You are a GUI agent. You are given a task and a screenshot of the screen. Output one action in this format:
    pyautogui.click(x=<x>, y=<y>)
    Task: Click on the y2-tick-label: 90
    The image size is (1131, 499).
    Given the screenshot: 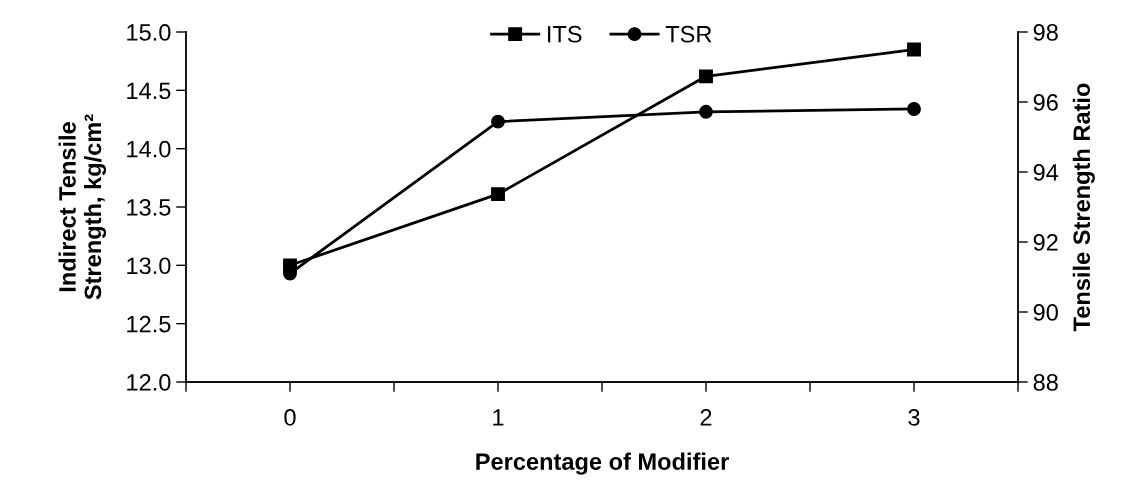 What is the action you would take?
    pyautogui.click(x=1045, y=312)
    